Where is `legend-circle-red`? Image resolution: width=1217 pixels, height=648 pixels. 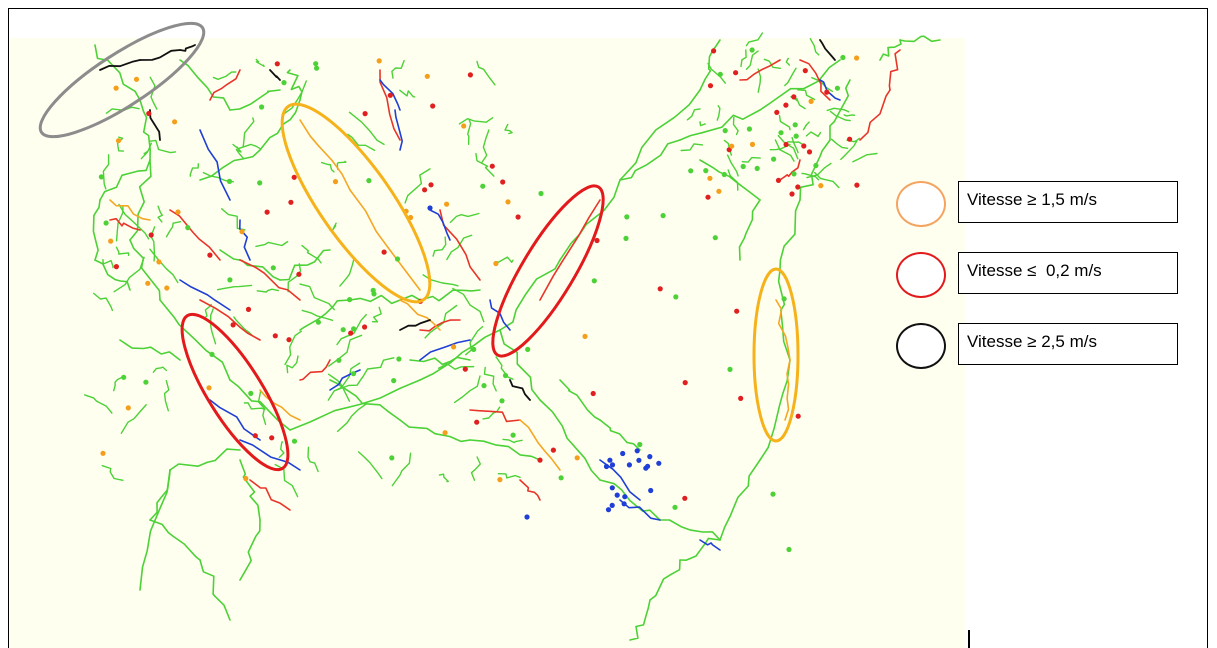 legend-circle-red is located at coordinates (921, 275).